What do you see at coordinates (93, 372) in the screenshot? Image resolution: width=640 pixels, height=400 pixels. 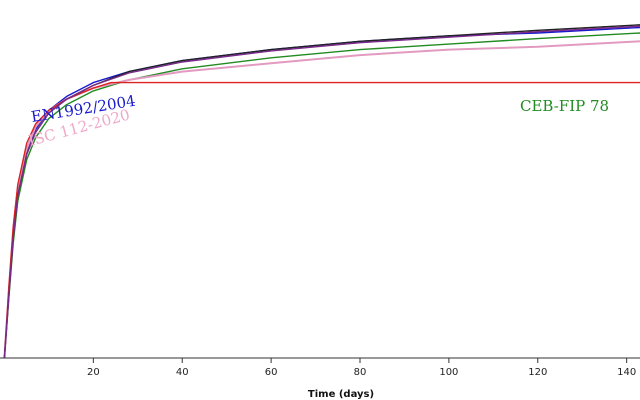 I see `x-tick-label: 20` at bounding box center [93, 372].